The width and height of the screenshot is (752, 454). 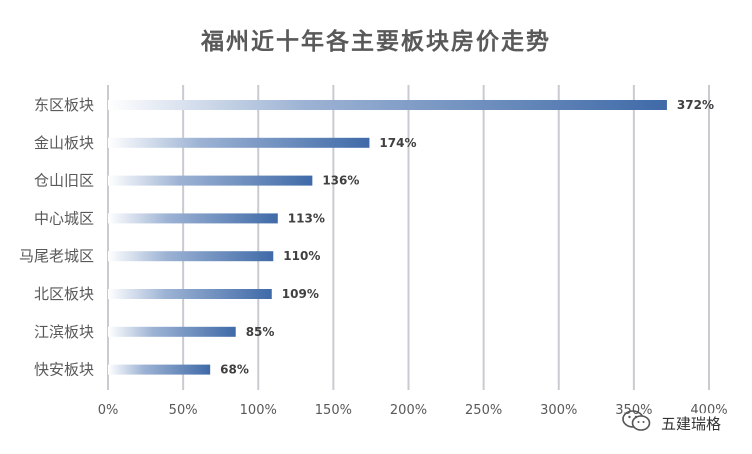 What do you see at coordinates (108, 410) in the screenshot?
I see `x-tick-label: 0%` at bounding box center [108, 410].